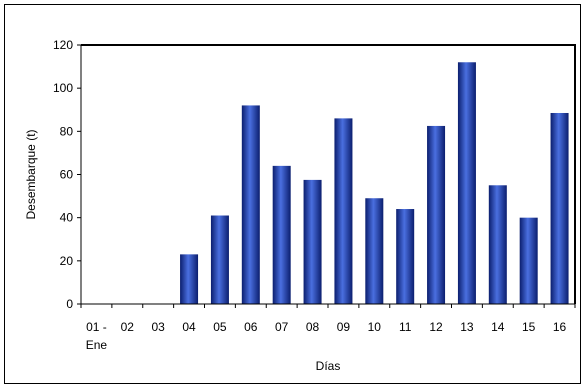 The image size is (587, 390). I want to click on y-tick-label: 20, so click(67, 261).